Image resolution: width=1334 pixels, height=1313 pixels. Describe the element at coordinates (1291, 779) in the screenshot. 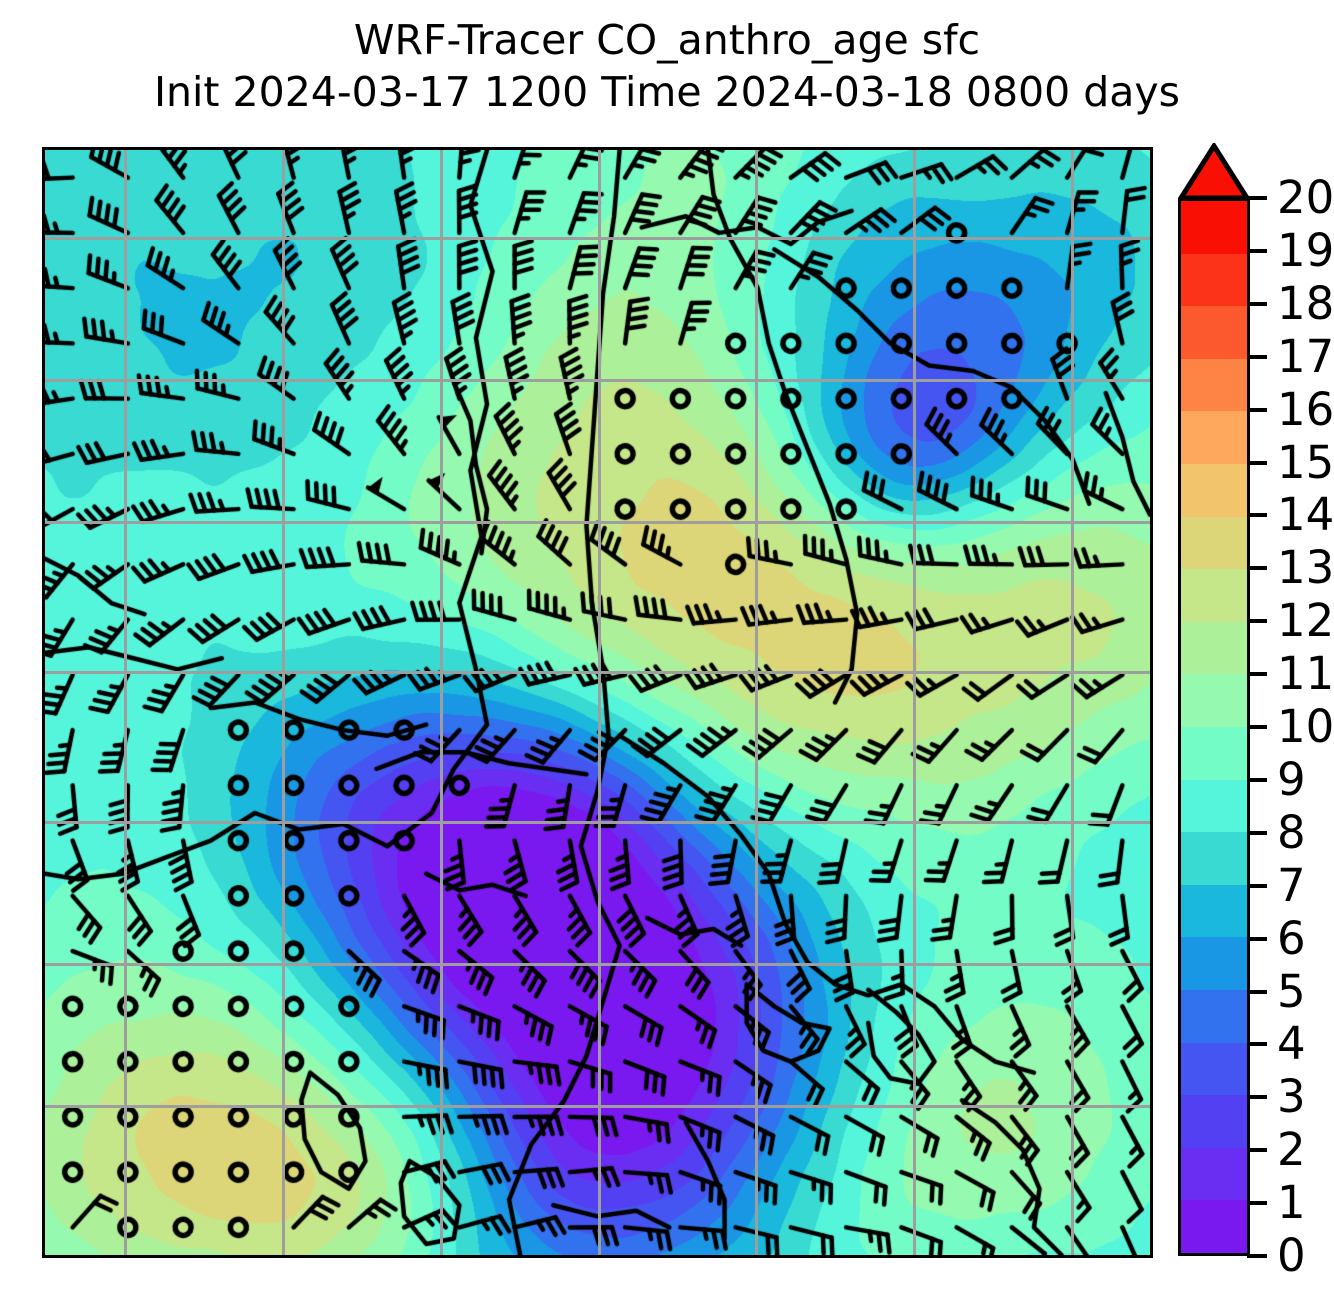

I see `tick-label: 9` at that location.